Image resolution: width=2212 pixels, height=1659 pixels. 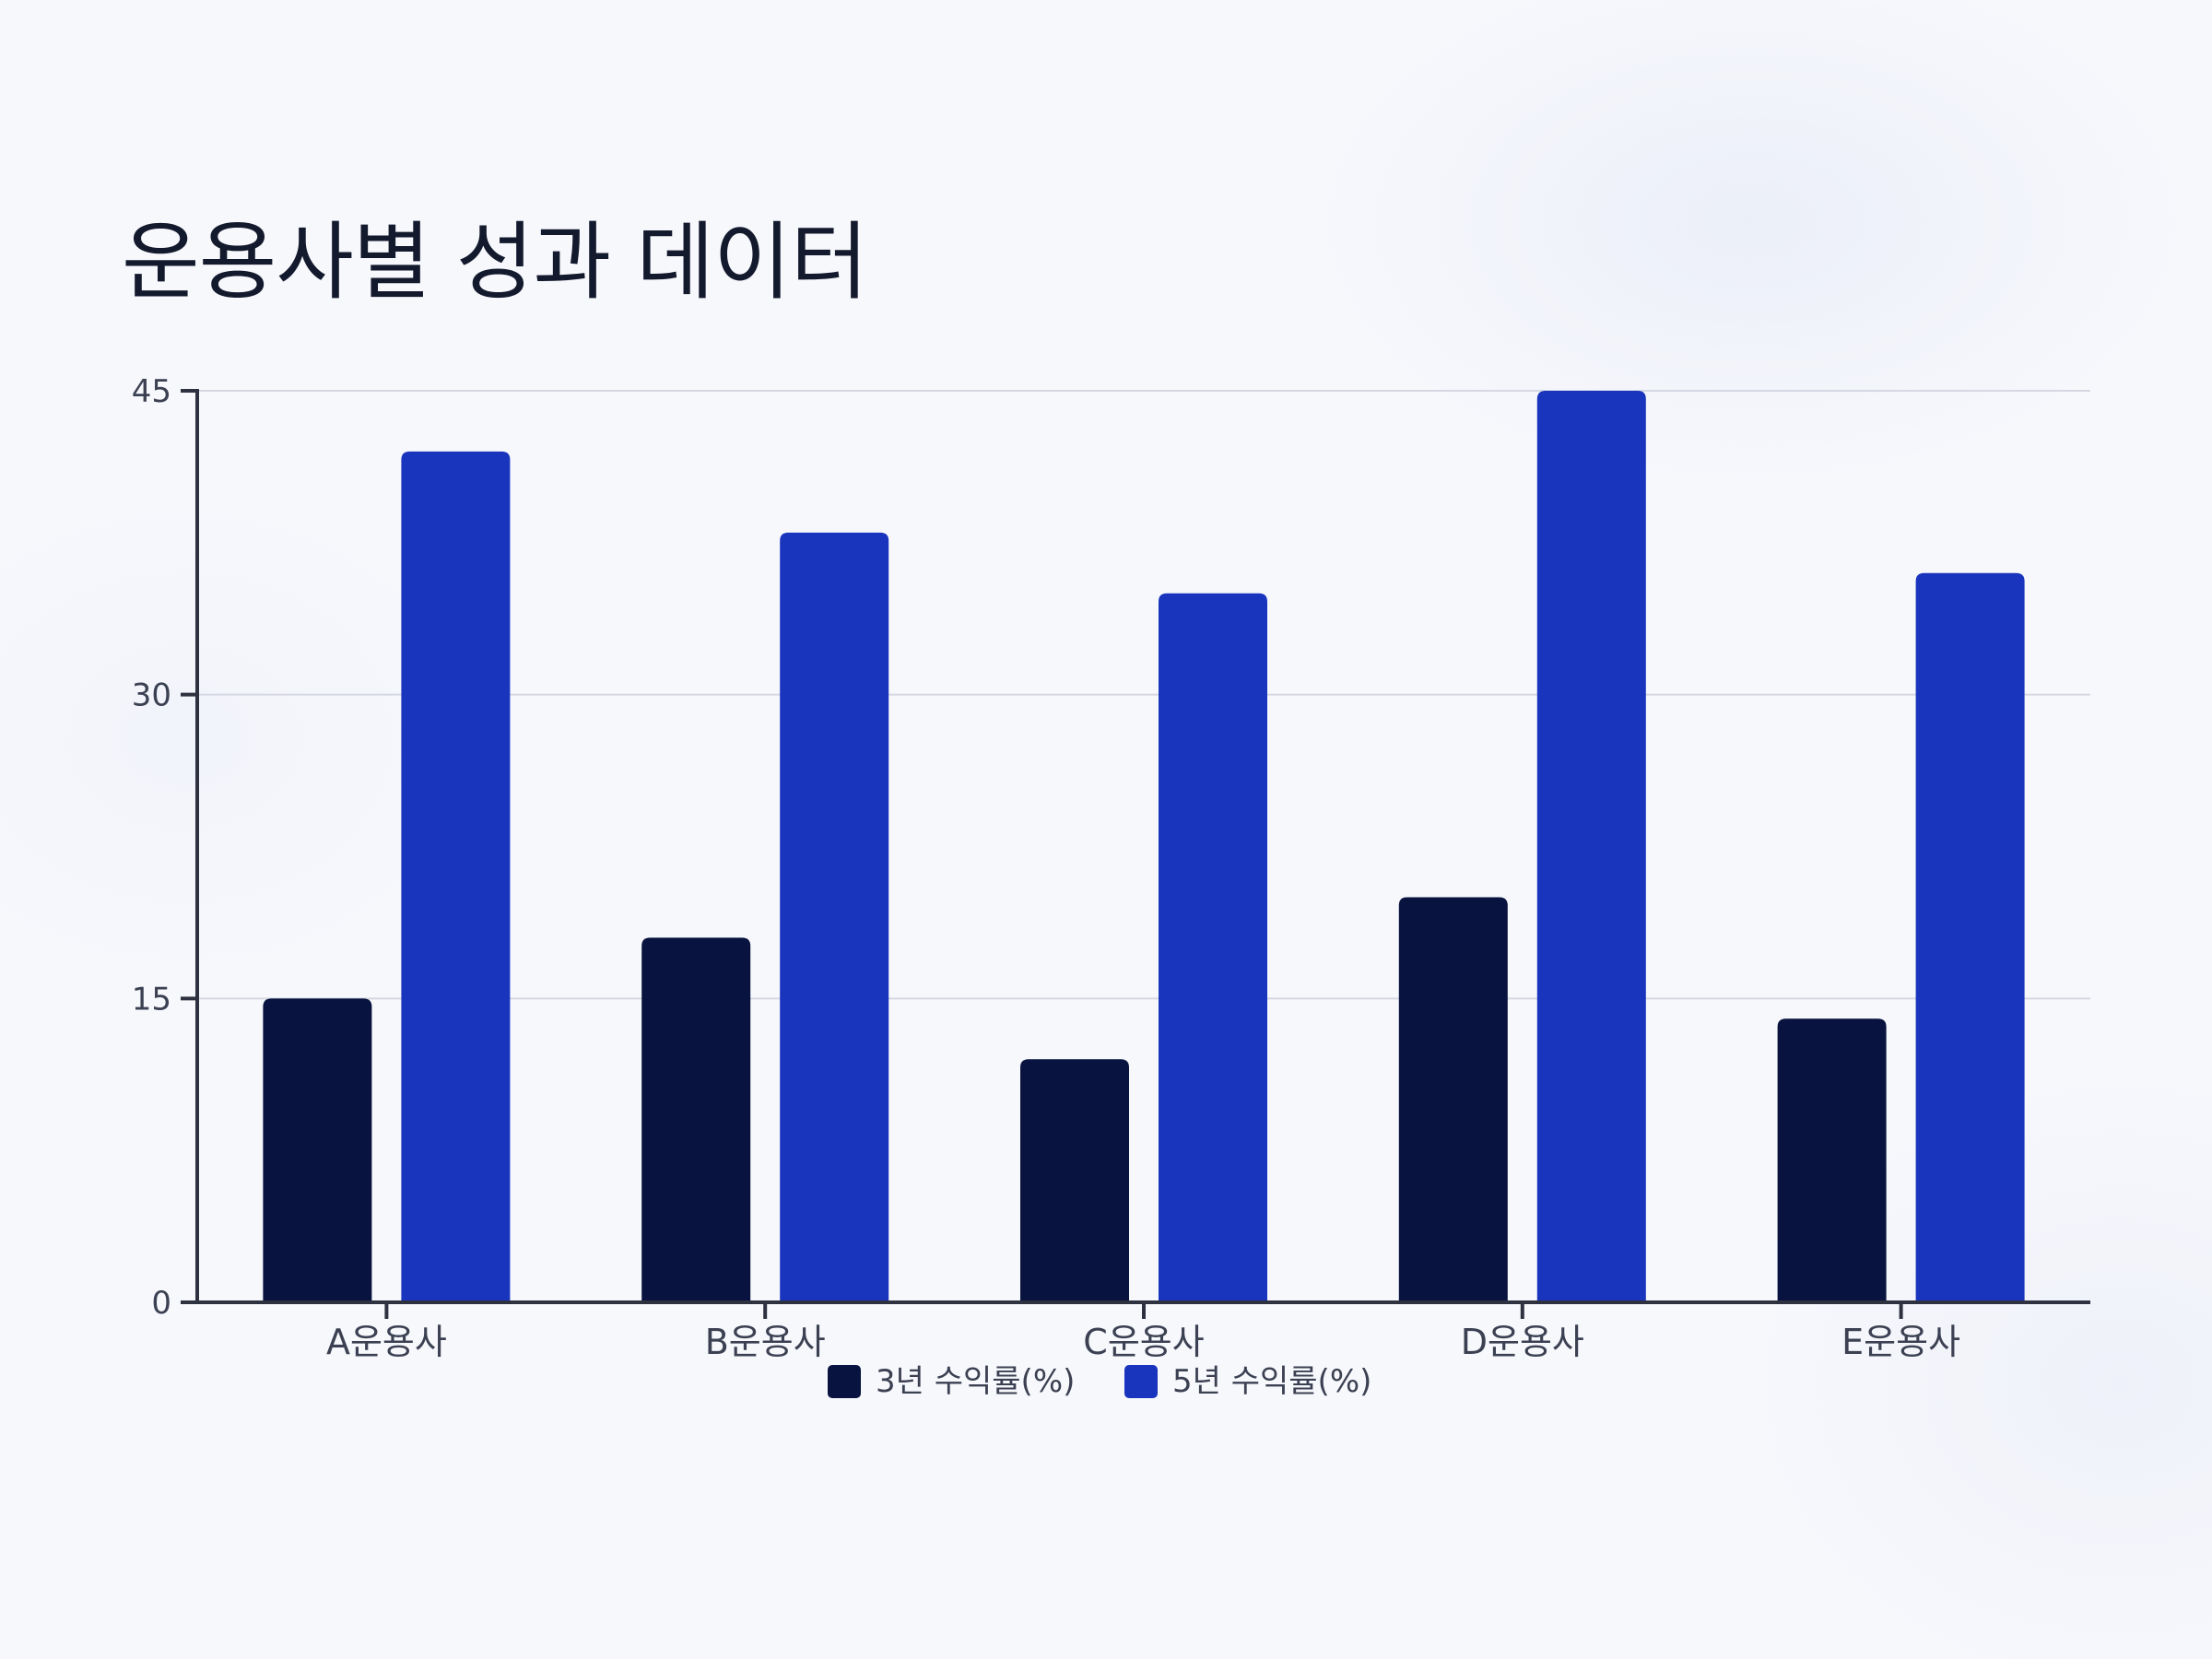 I want to click on bar-5y-c, so click(x=1213, y=947).